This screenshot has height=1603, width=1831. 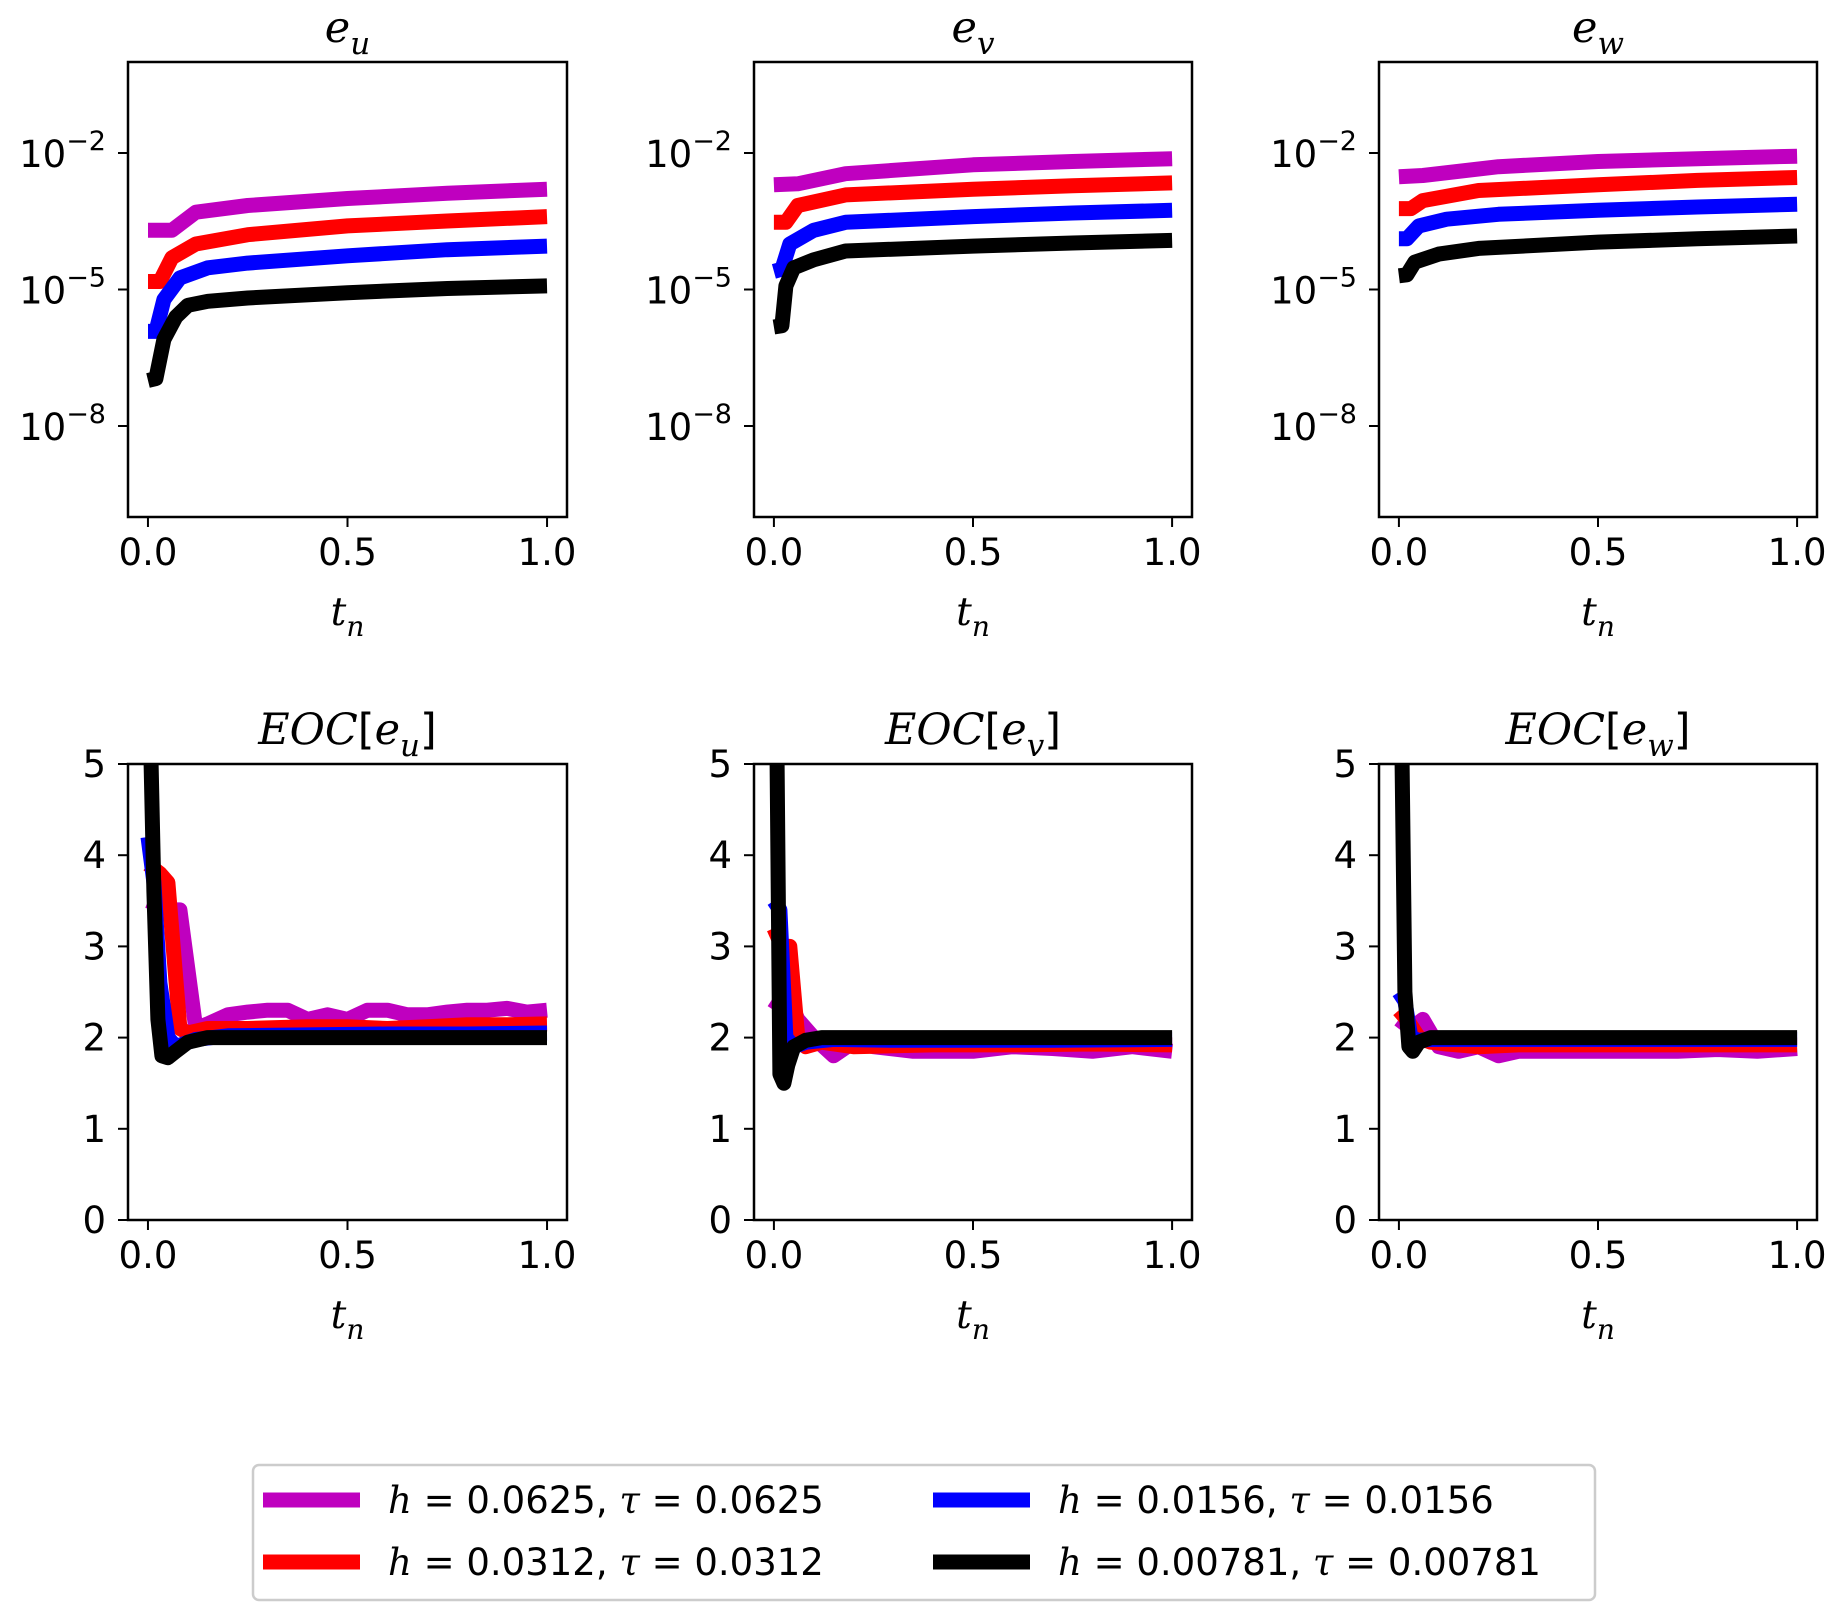 What do you see at coordinates (993, 730) in the screenshot?
I see `title-bracket-open-5: [` at bounding box center [993, 730].